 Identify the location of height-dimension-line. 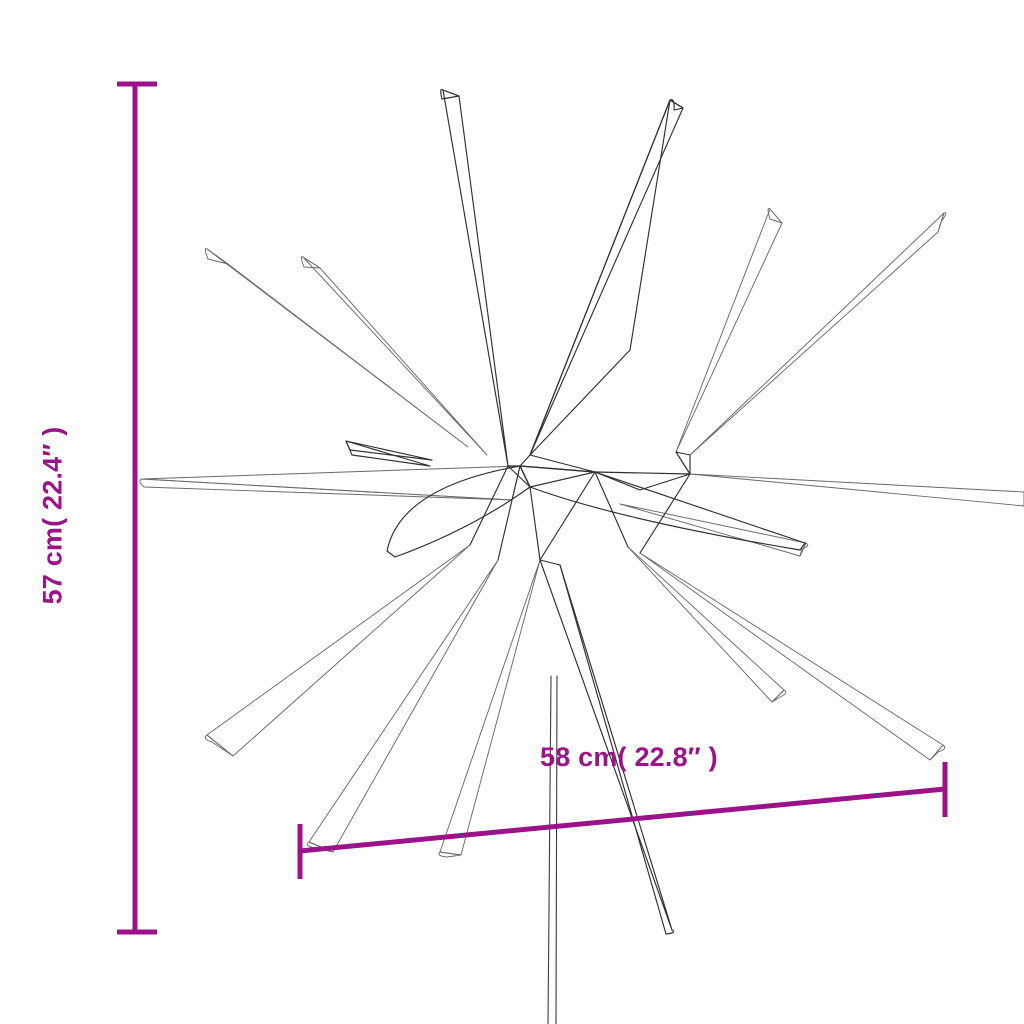
(137, 508).